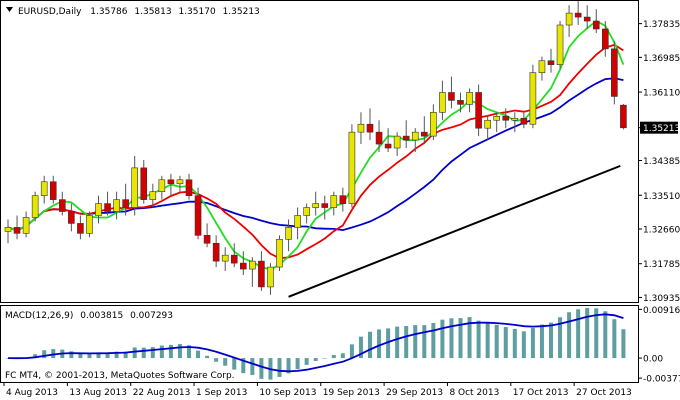 The image size is (680, 400). What do you see at coordinates (414, 393) in the screenshot?
I see `x-tick-label: 29 Sep 2013` at bounding box center [414, 393].